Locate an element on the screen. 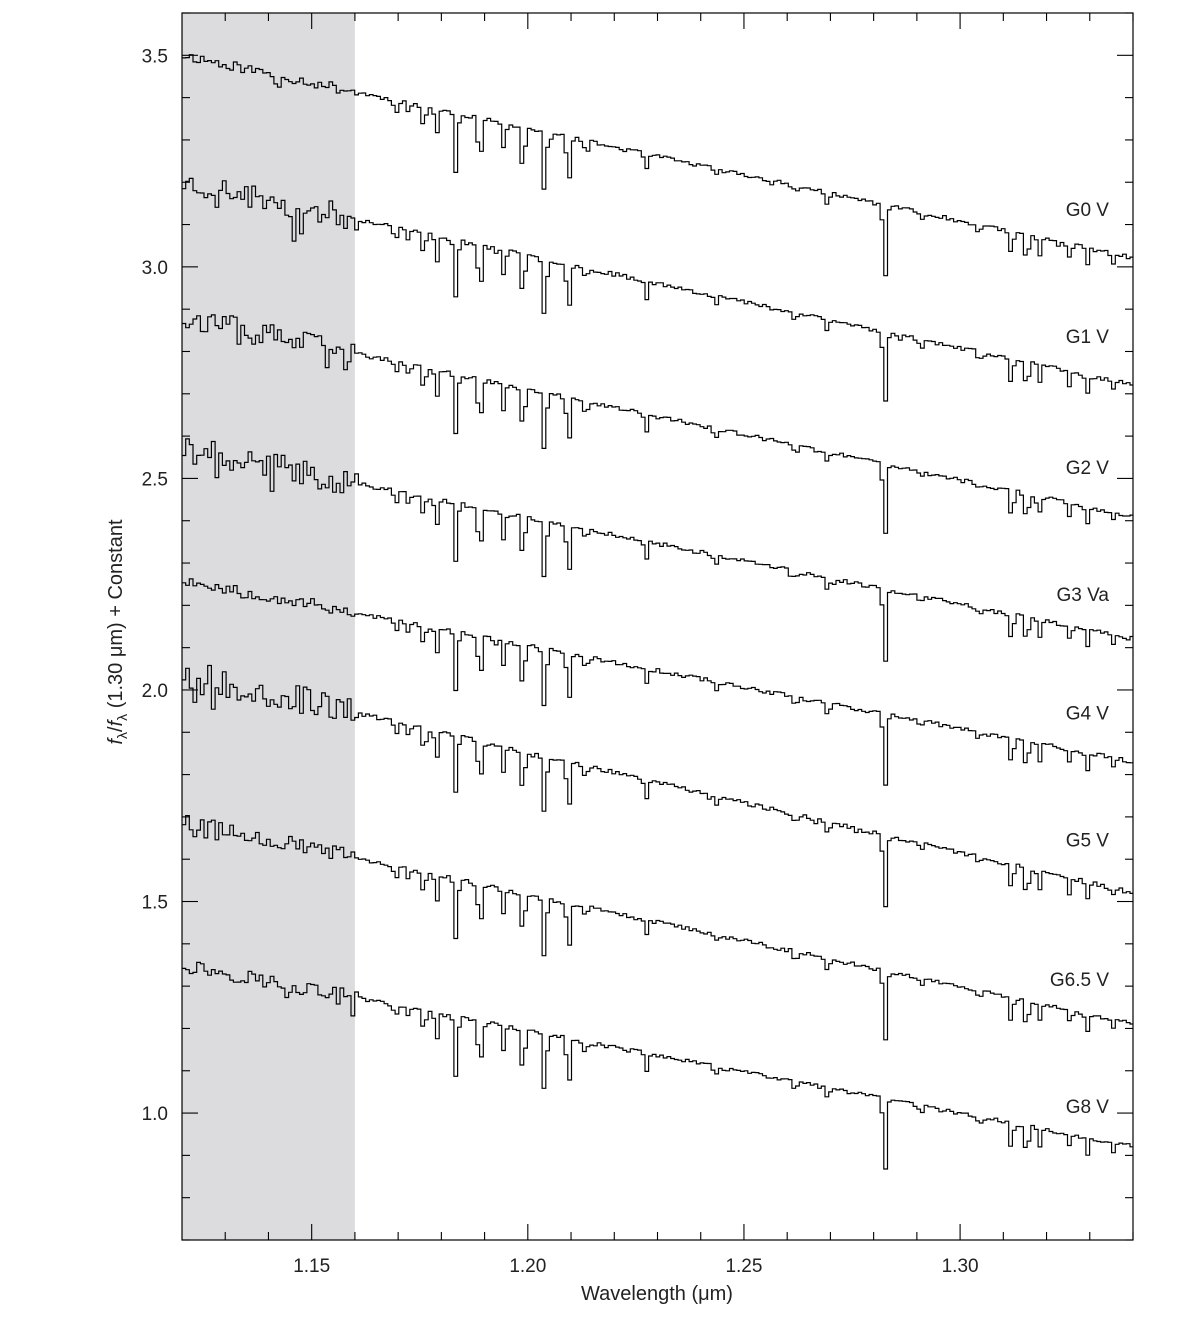 The height and width of the screenshot is (1319, 1200). x-tick-label: 1.20 is located at coordinates (527, 1266).